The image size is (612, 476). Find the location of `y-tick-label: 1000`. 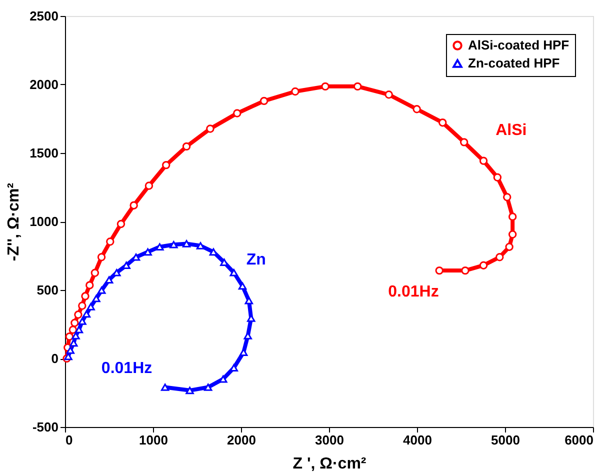

y-tick-label: 1000 is located at coordinates (44, 221).